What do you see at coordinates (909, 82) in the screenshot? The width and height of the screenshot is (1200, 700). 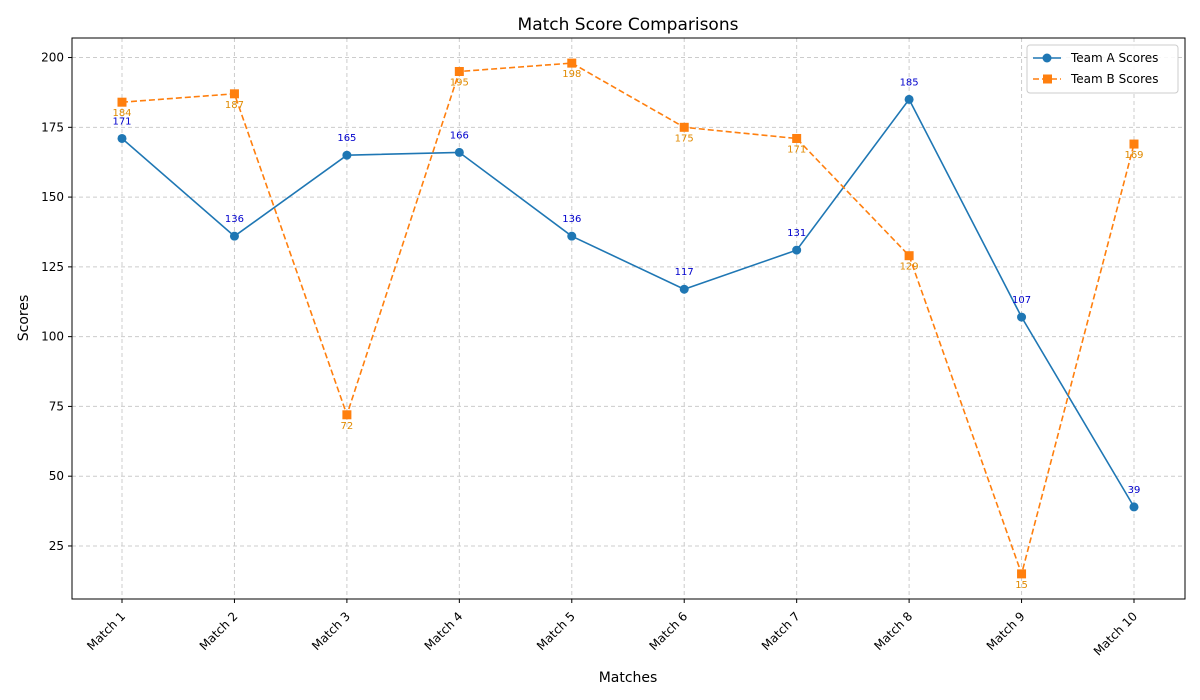 I see `data-label: 185` at bounding box center [909, 82].